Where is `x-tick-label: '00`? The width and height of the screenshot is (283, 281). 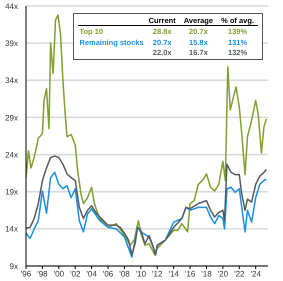 x-tick-label: '00 is located at coordinates (59, 274).